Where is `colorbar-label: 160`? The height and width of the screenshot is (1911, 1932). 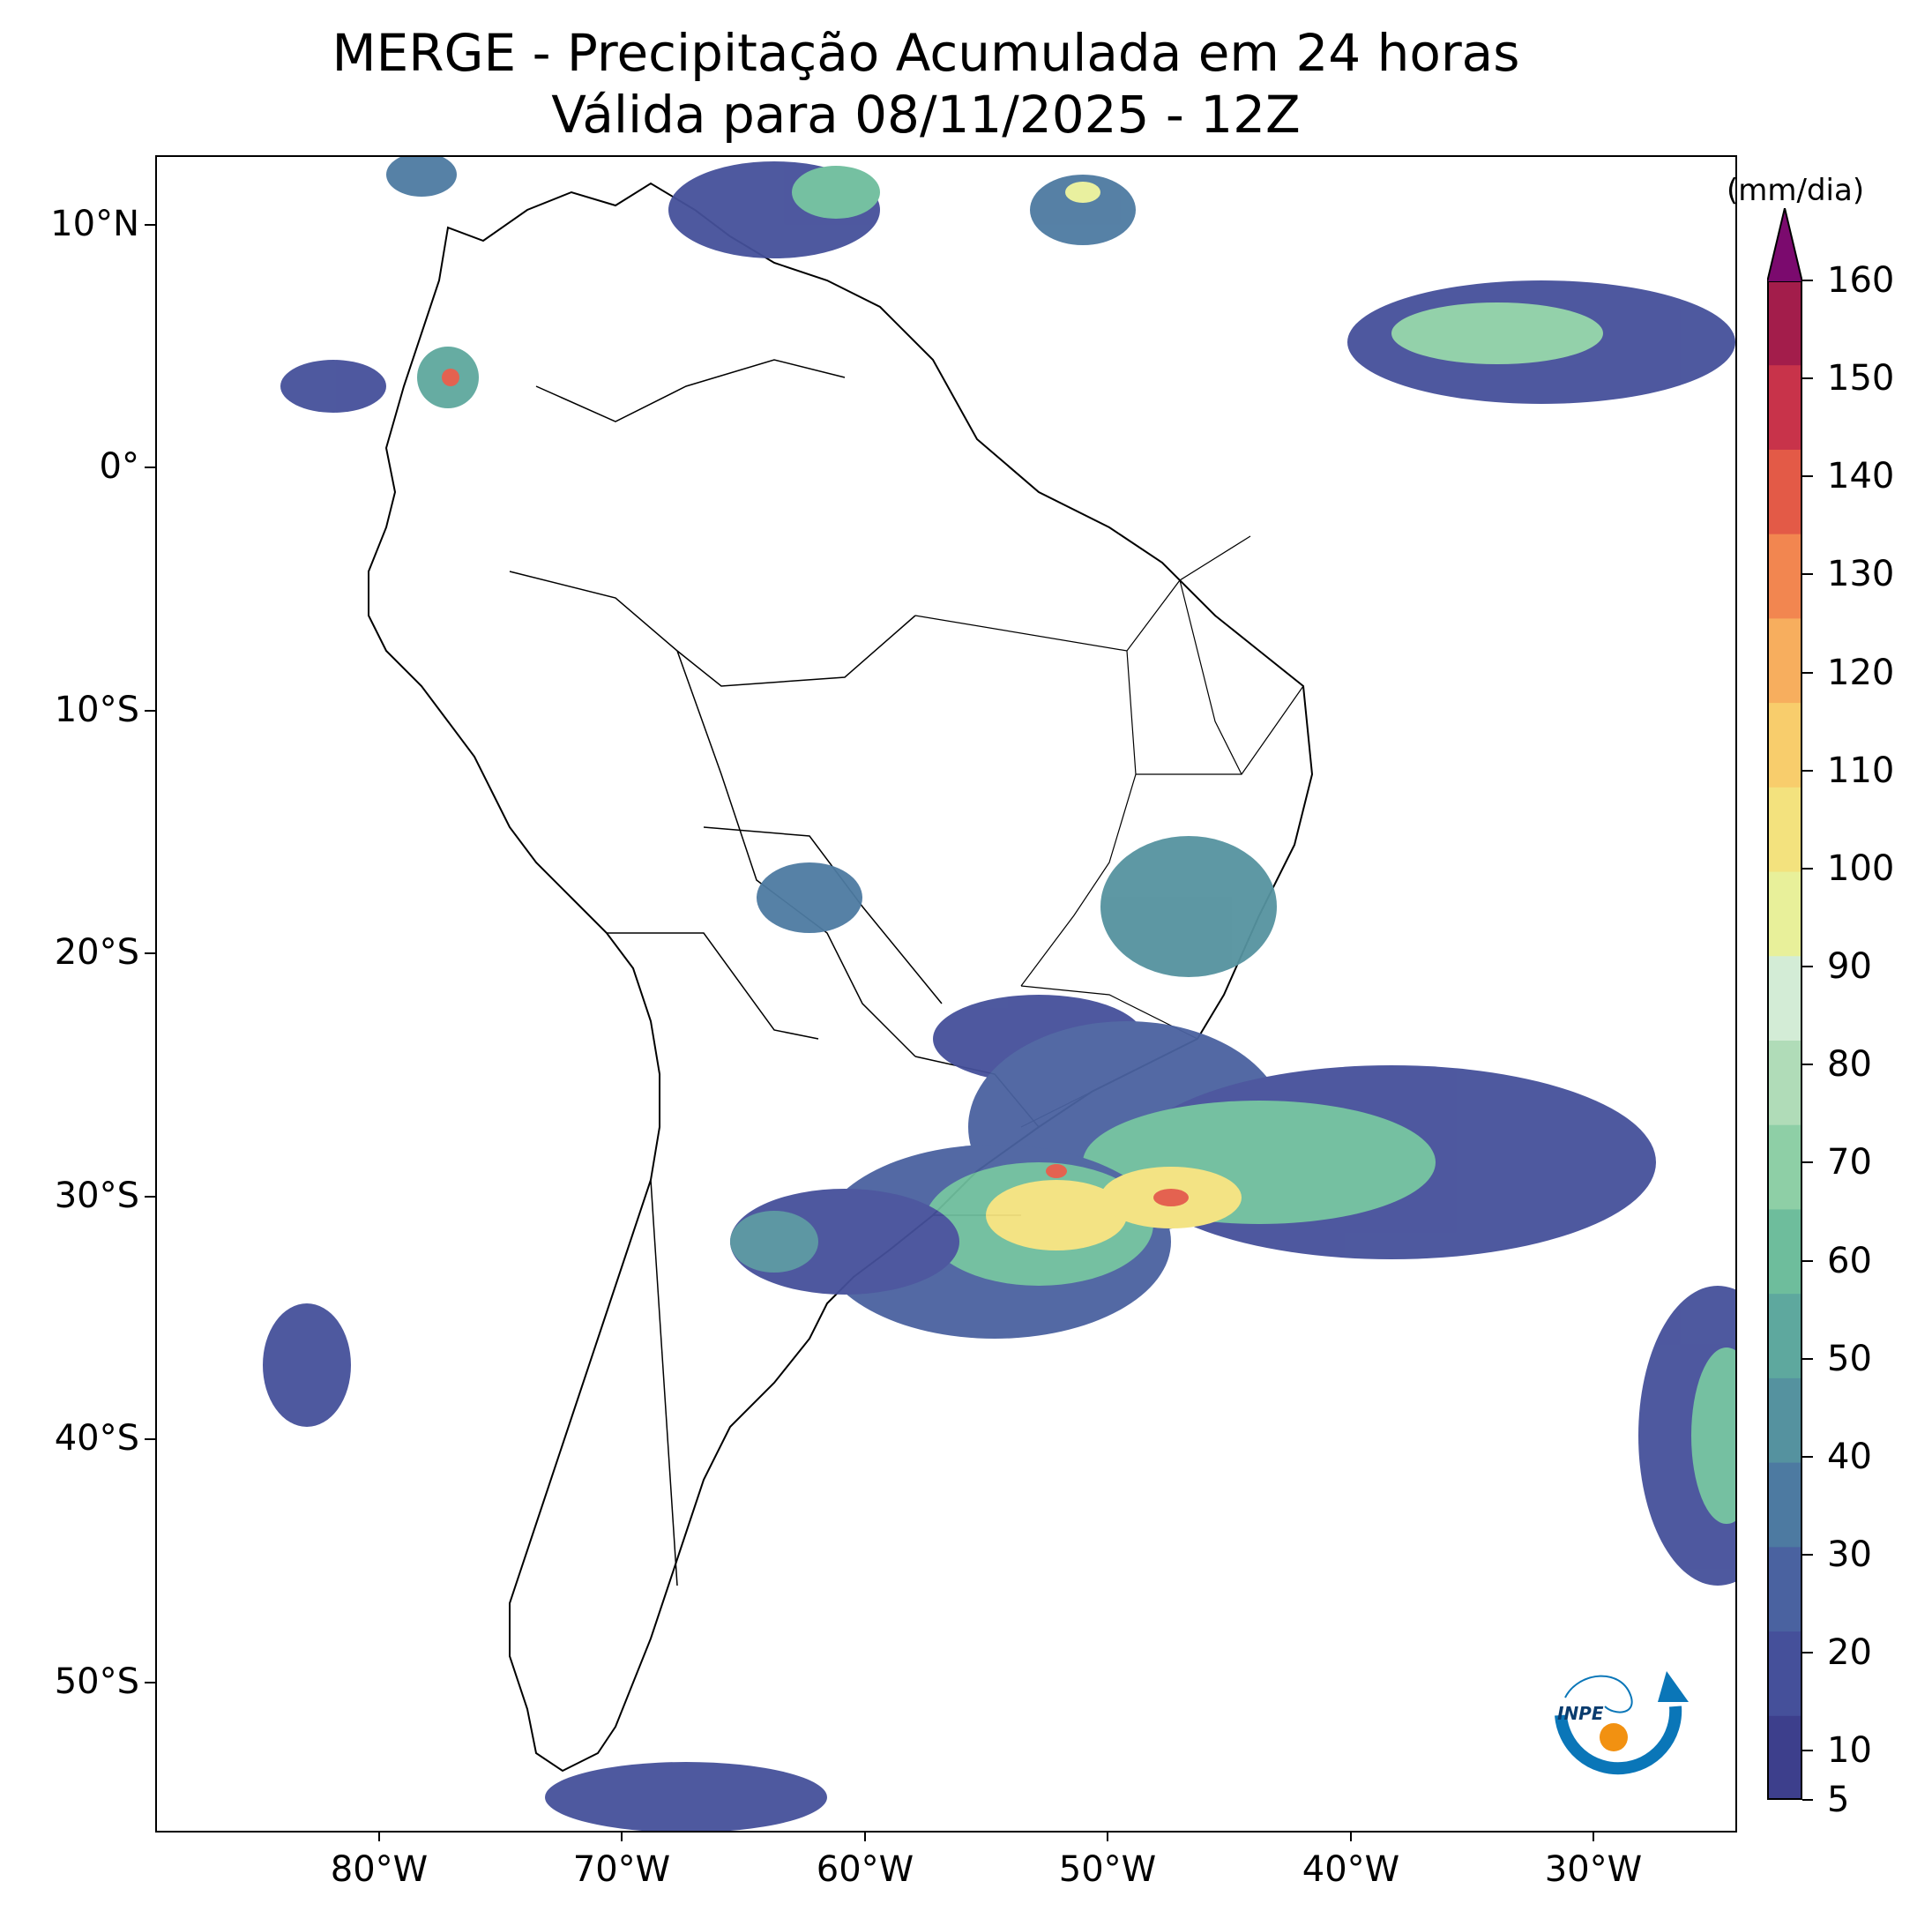 colorbar-label: 160 is located at coordinates (1861, 280).